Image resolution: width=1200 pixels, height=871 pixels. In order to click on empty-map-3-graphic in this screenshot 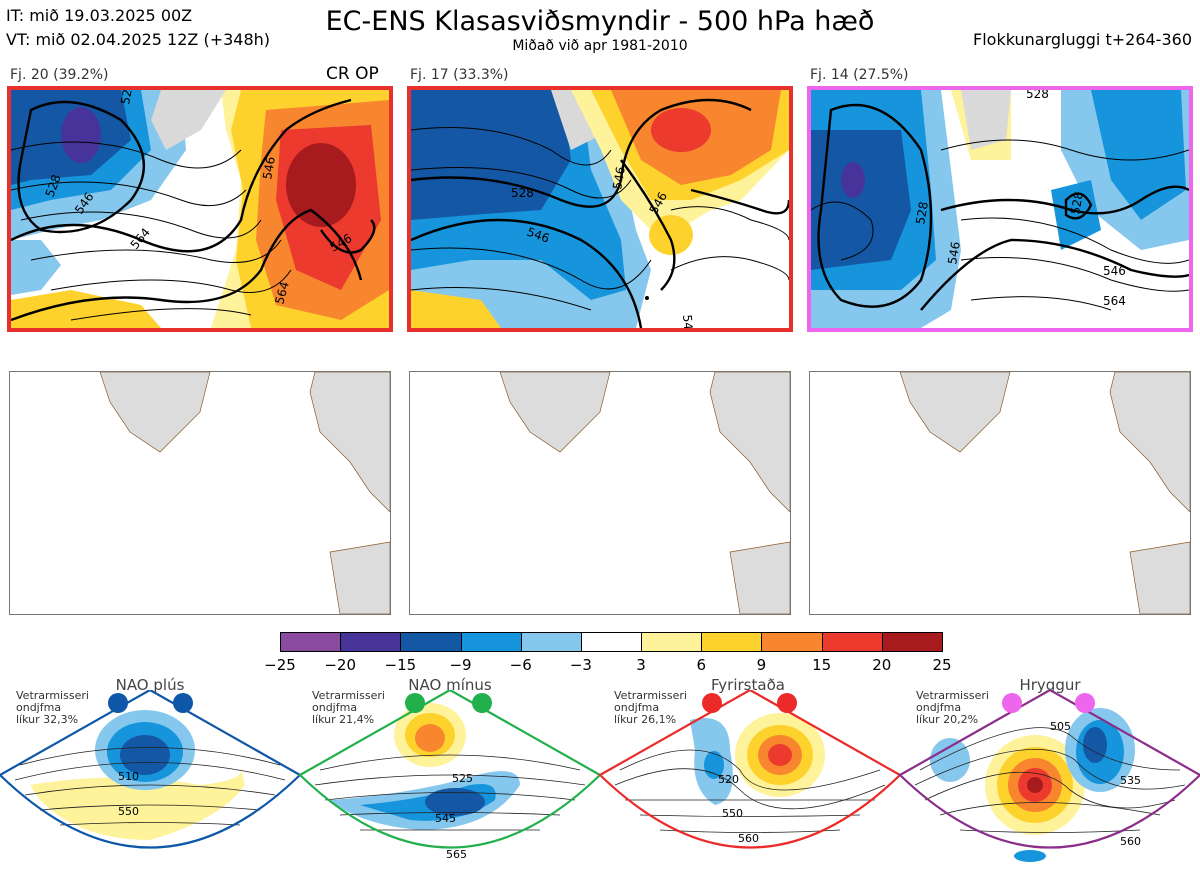, I will do `click(1044, 493)`.